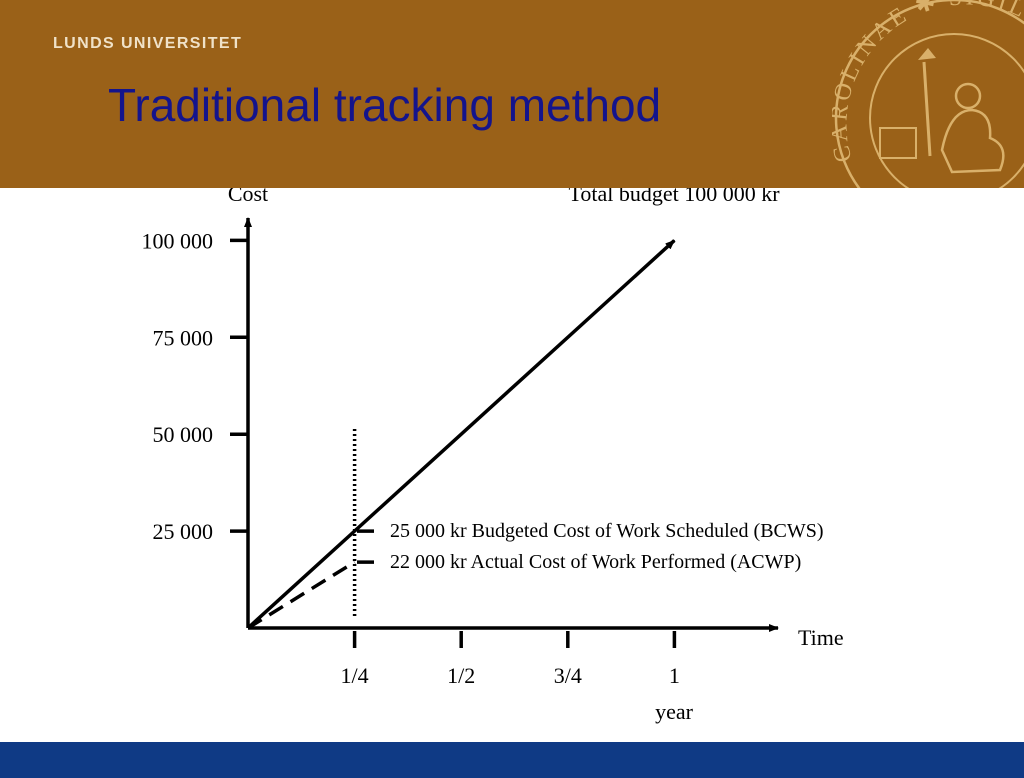 The width and height of the screenshot is (1024, 778). Describe the element at coordinates (461, 675) in the screenshot. I see `x-tick-label: 1/2` at that location.